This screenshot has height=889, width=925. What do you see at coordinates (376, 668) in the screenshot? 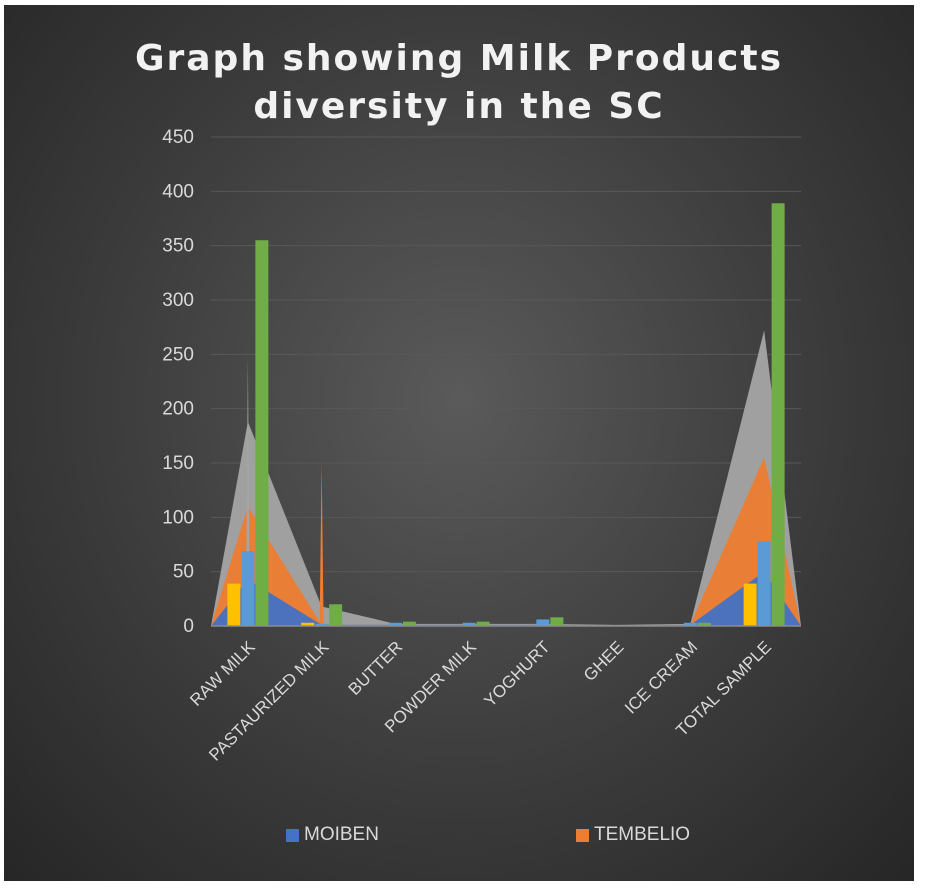
I see `x-tick-label: BUTTER` at bounding box center [376, 668].